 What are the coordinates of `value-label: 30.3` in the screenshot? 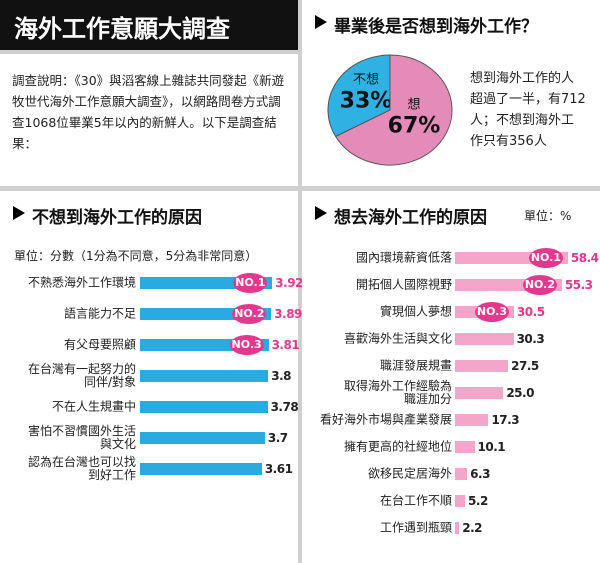 It's located at (530, 339).